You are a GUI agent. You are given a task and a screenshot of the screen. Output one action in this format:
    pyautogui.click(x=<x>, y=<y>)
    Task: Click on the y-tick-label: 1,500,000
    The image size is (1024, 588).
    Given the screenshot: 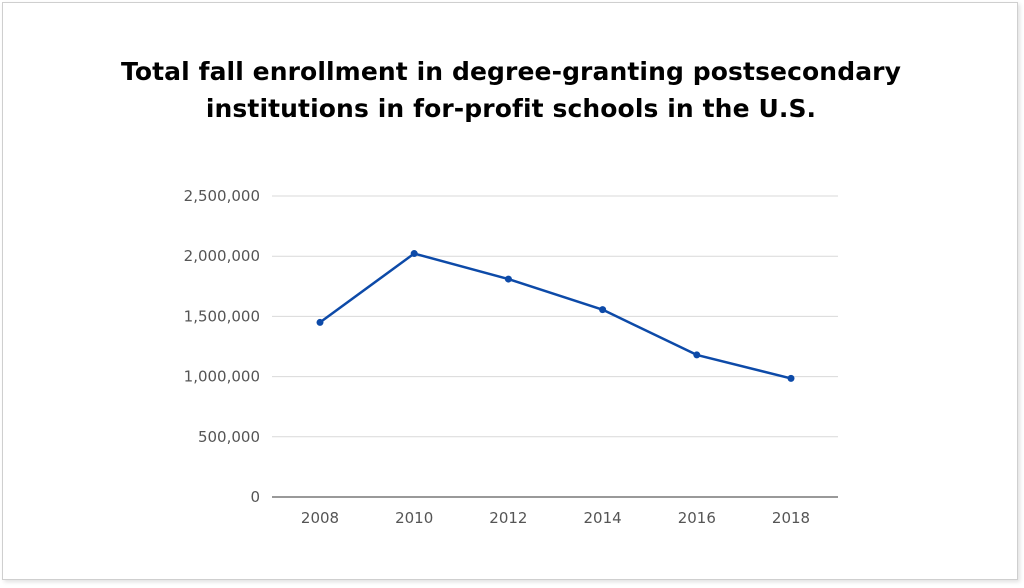 What is the action you would take?
    pyautogui.click(x=222, y=316)
    